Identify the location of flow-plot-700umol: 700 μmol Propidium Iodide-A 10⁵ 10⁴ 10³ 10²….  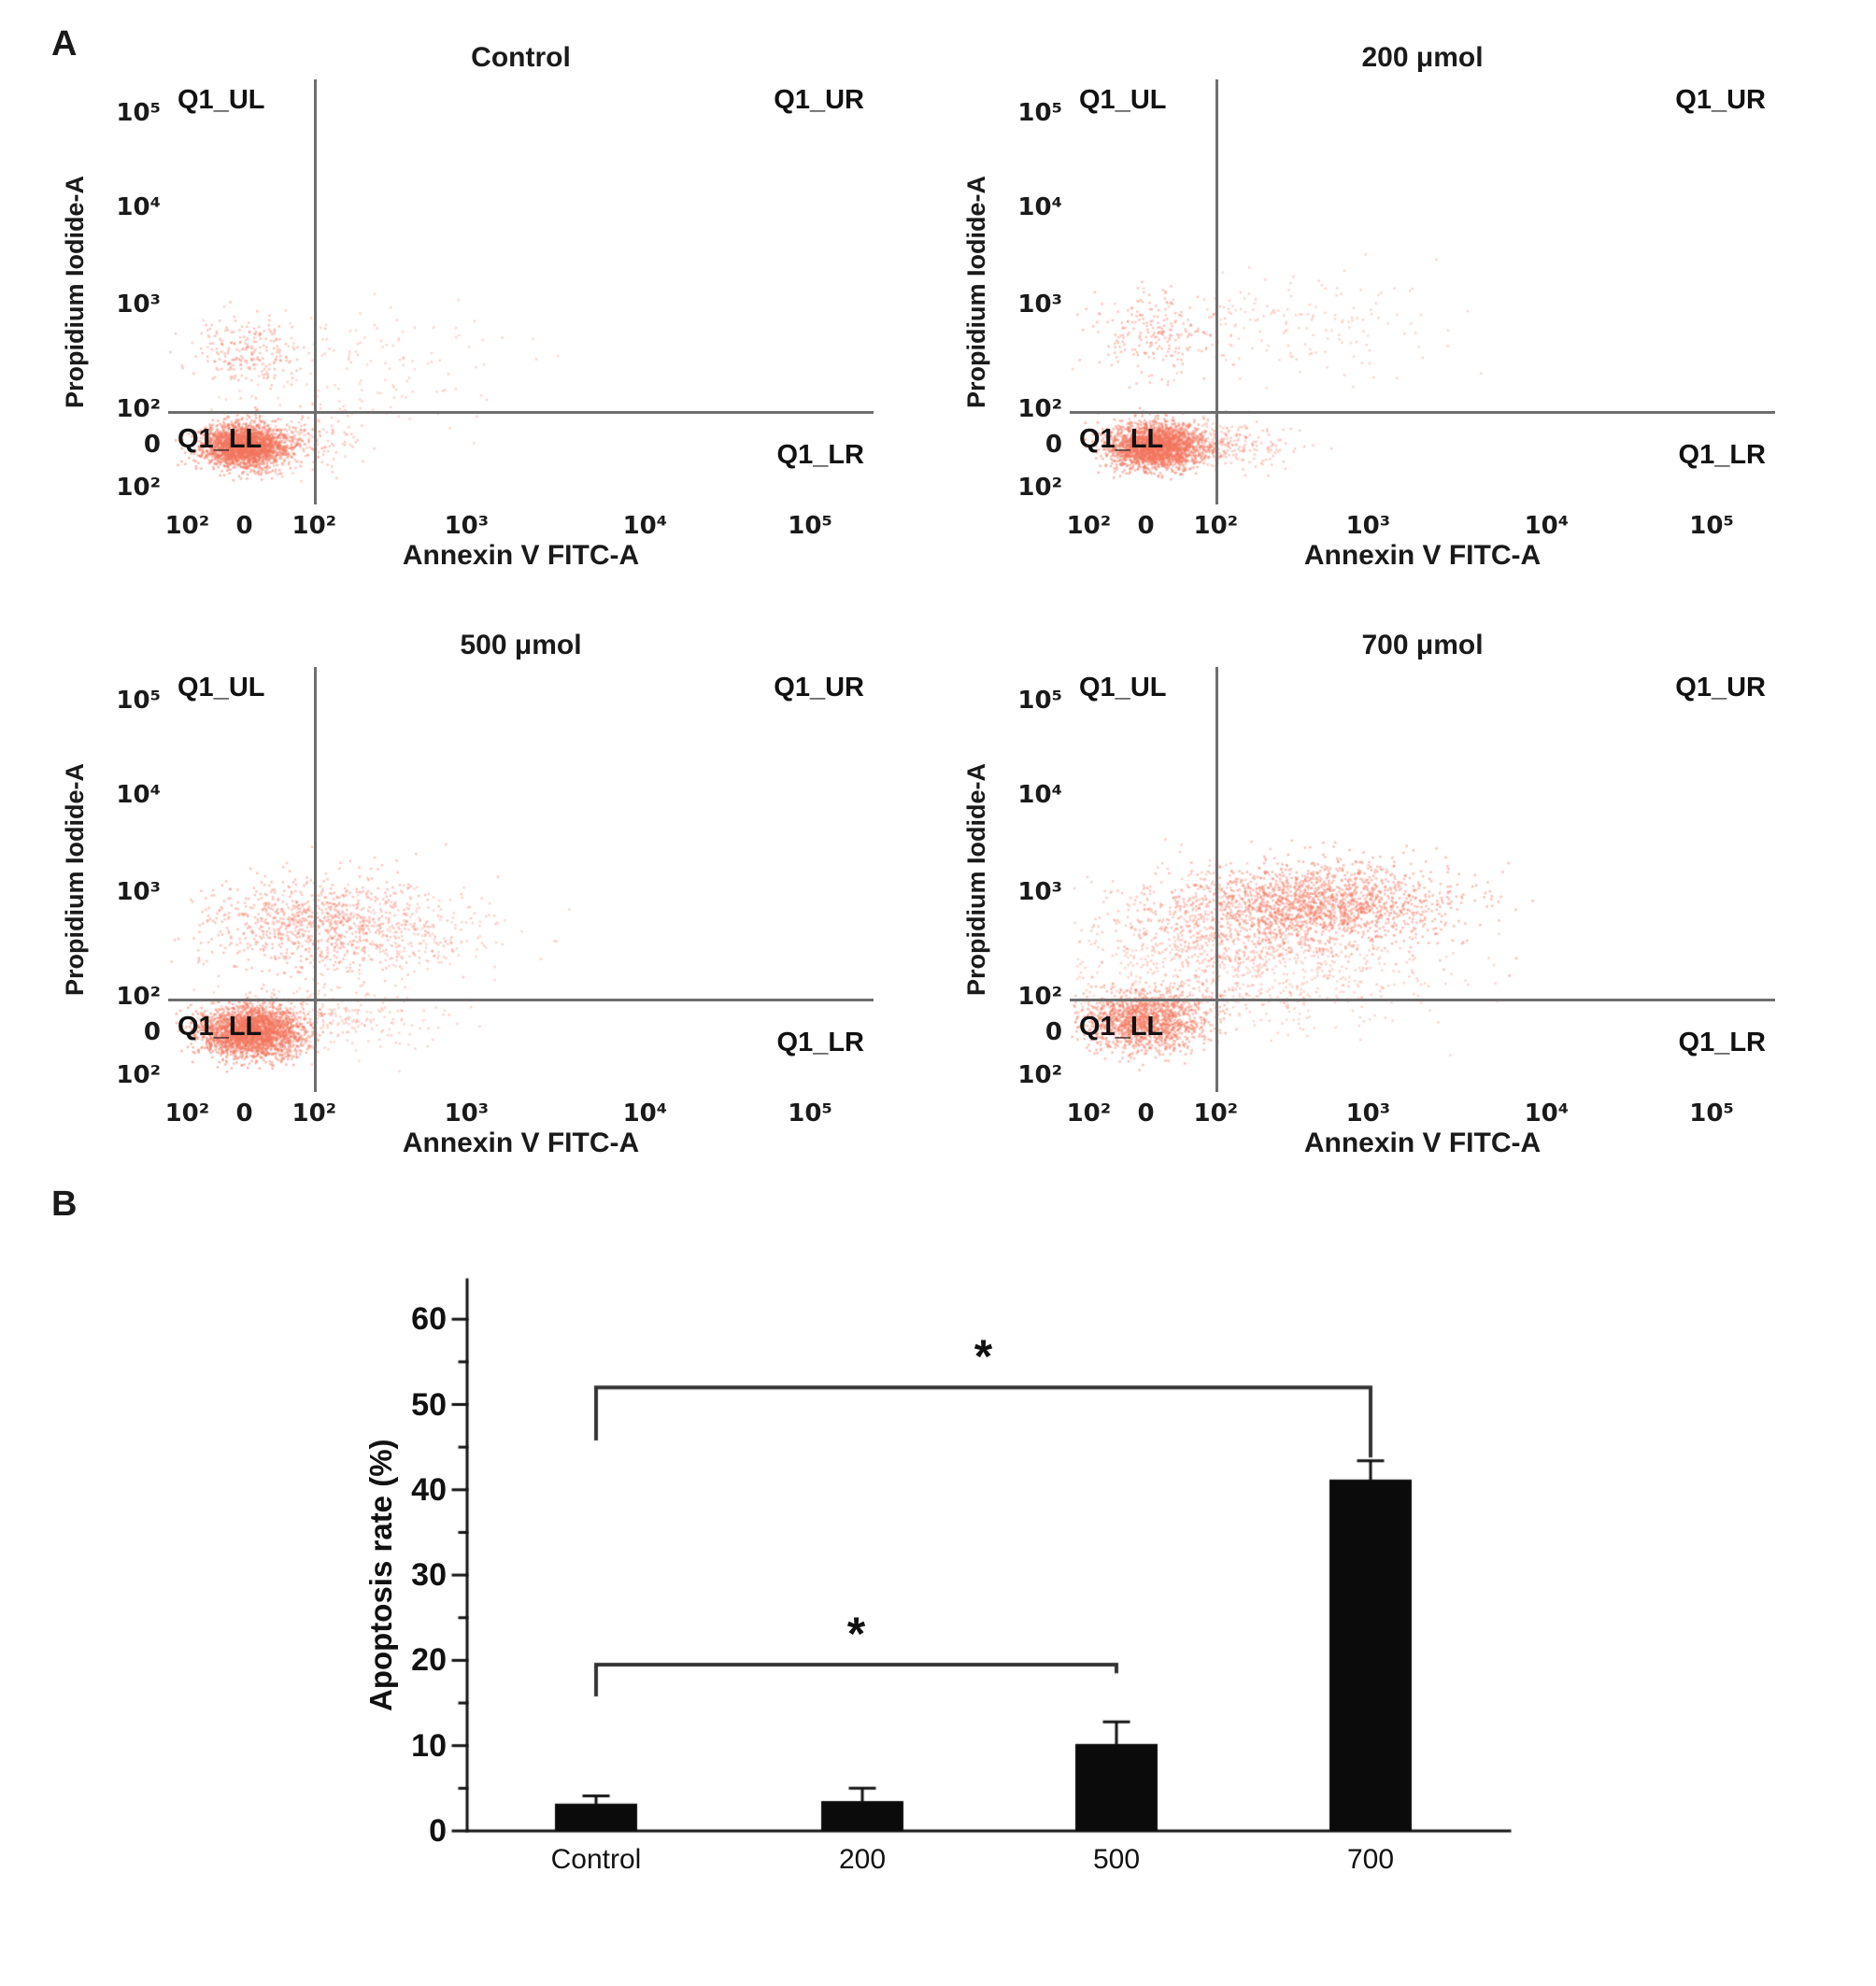
(1366, 896).